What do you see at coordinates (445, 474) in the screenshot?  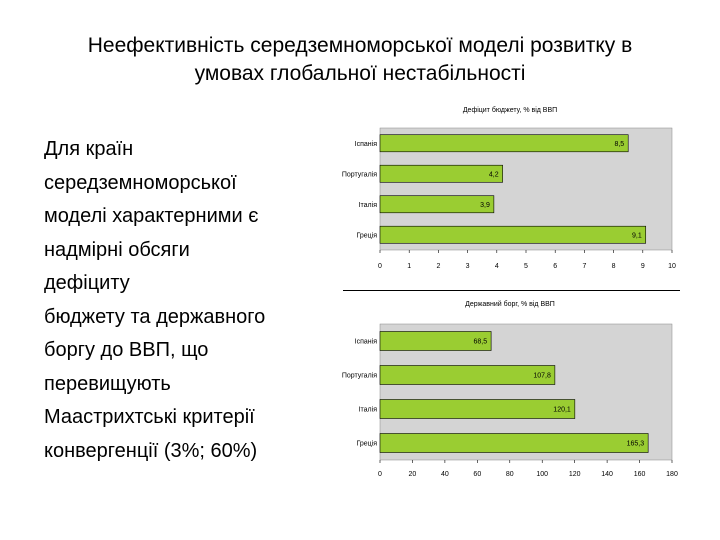 I see `debt-x-tick-label: 40` at bounding box center [445, 474].